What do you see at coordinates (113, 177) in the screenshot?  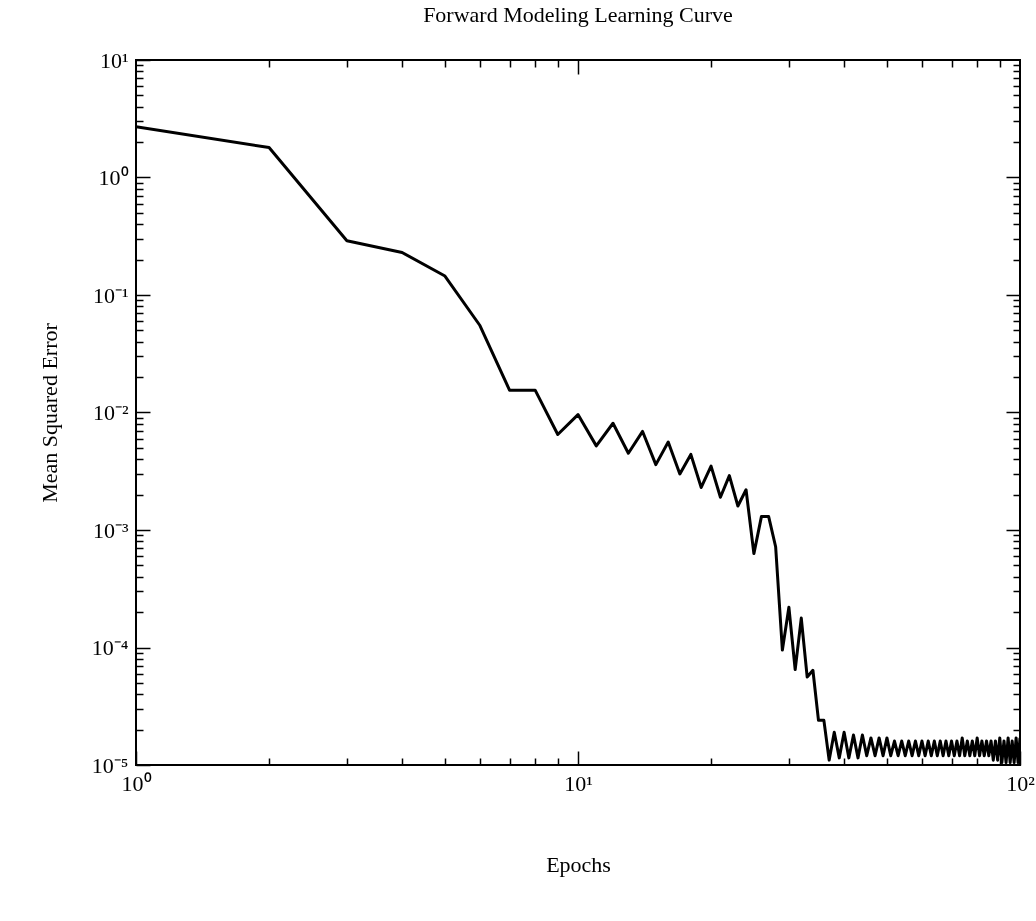 I see `y-tick-label: 10⁰` at bounding box center [113, 177].